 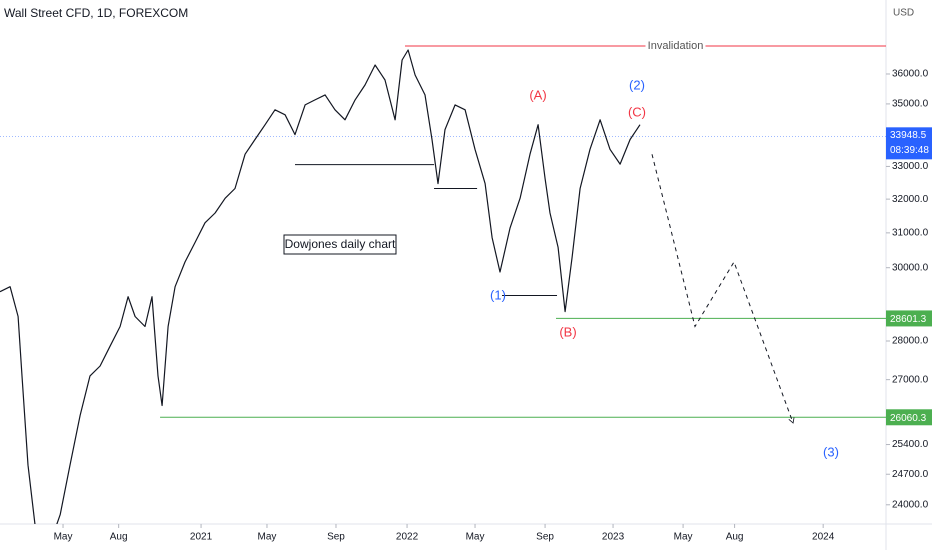 I want to click on wave-label: (B), so click(x=567, y=331).